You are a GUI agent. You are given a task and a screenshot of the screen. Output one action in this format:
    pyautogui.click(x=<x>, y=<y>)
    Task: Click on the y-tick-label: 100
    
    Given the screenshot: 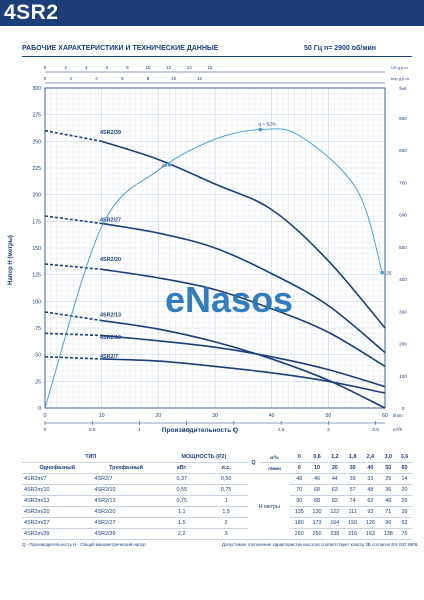 What is the action you would take?
    pyautogui.click(x=36, y=302)
    